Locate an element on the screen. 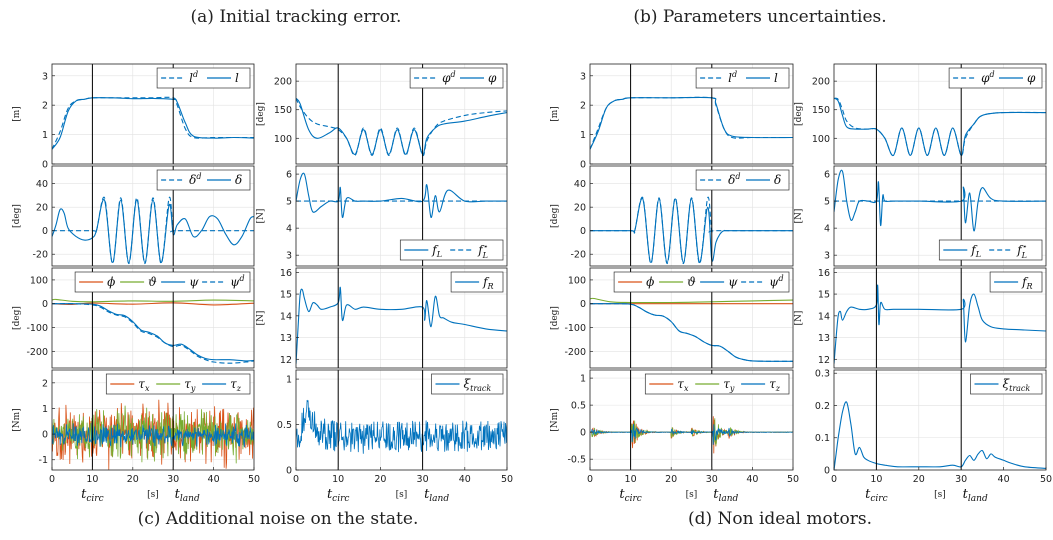  y-tick-label: 13 is located at coordinates (824, 338).